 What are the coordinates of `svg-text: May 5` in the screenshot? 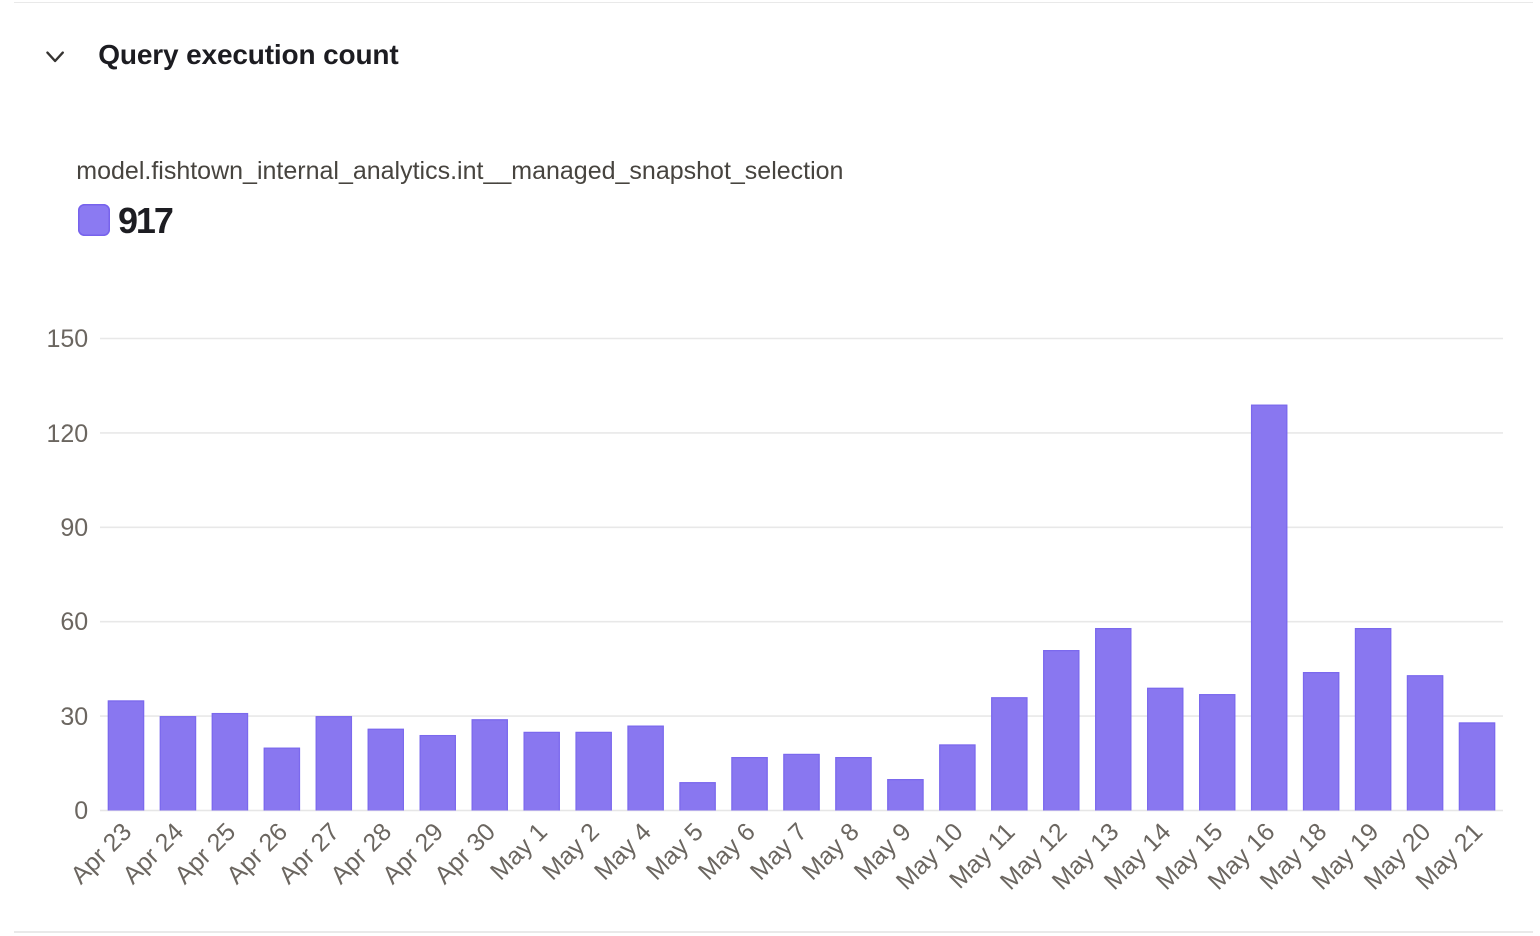 It's located at (675, 852).